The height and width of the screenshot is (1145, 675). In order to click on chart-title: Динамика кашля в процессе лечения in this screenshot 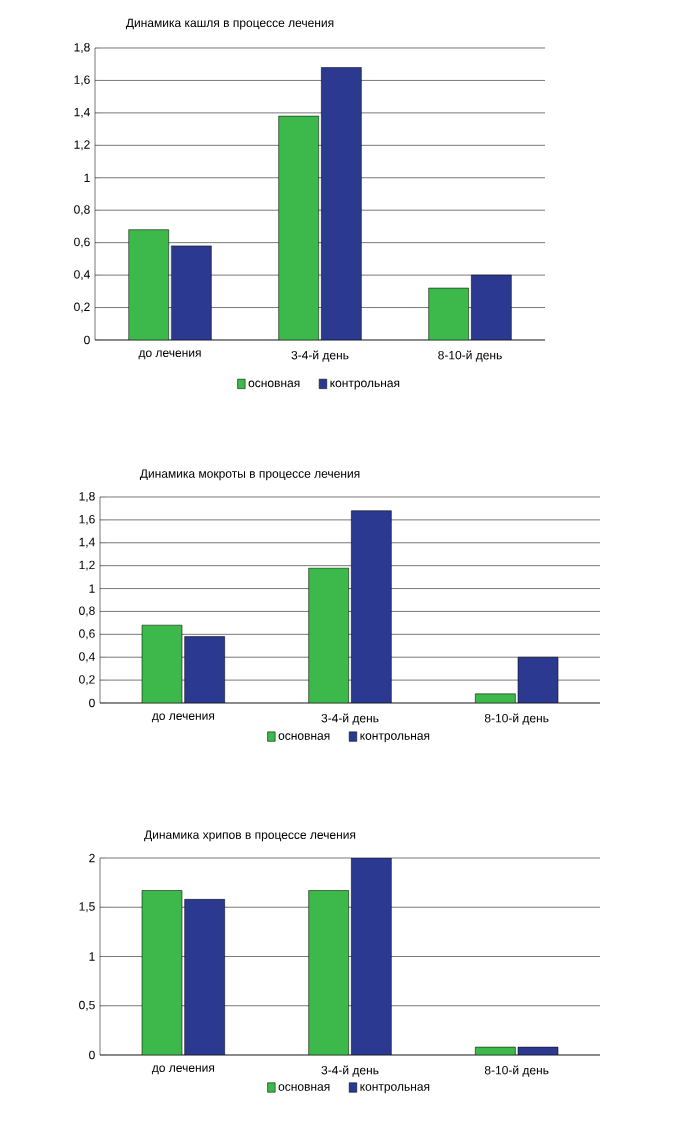, I will do `click(229, 24)`.